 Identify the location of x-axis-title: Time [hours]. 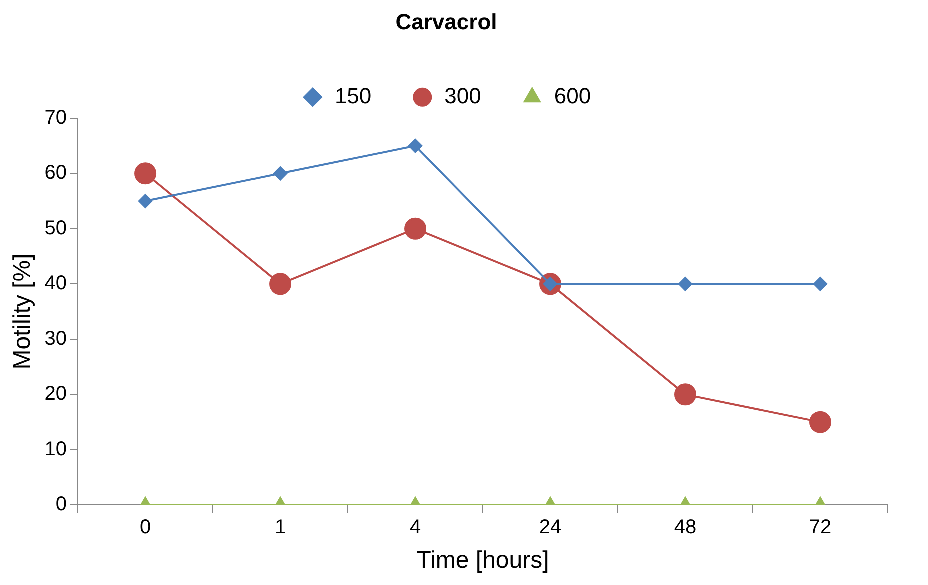
(483, 560).